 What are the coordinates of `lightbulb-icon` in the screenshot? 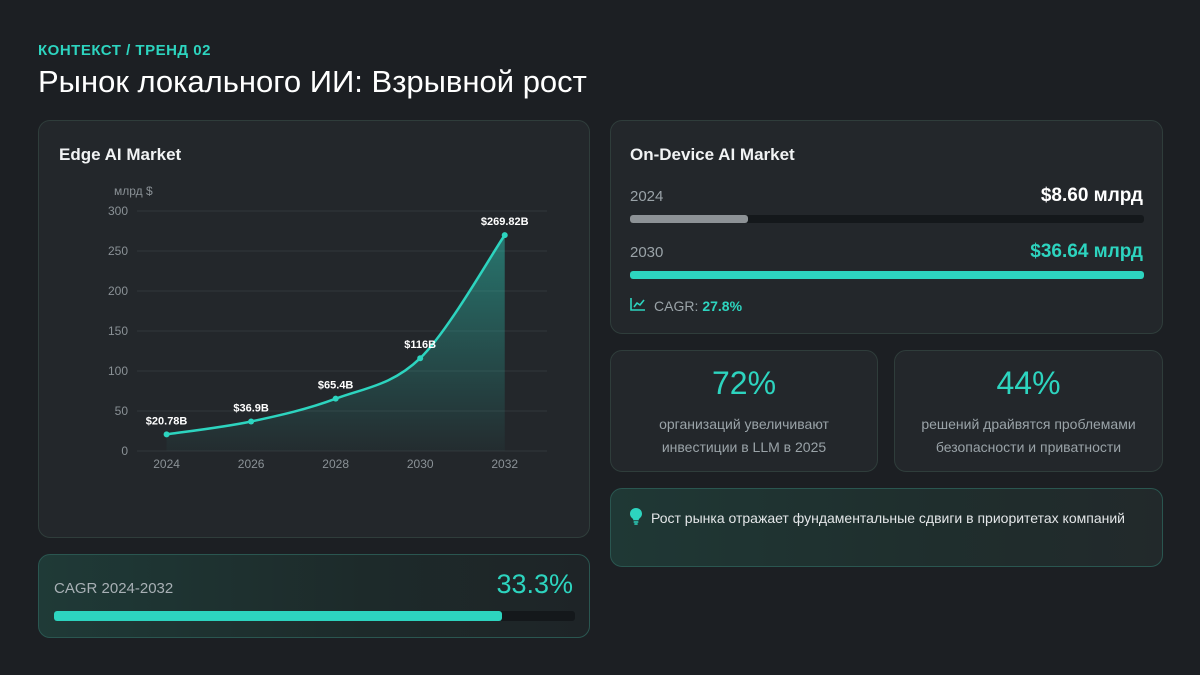 It's located at (636, 518).